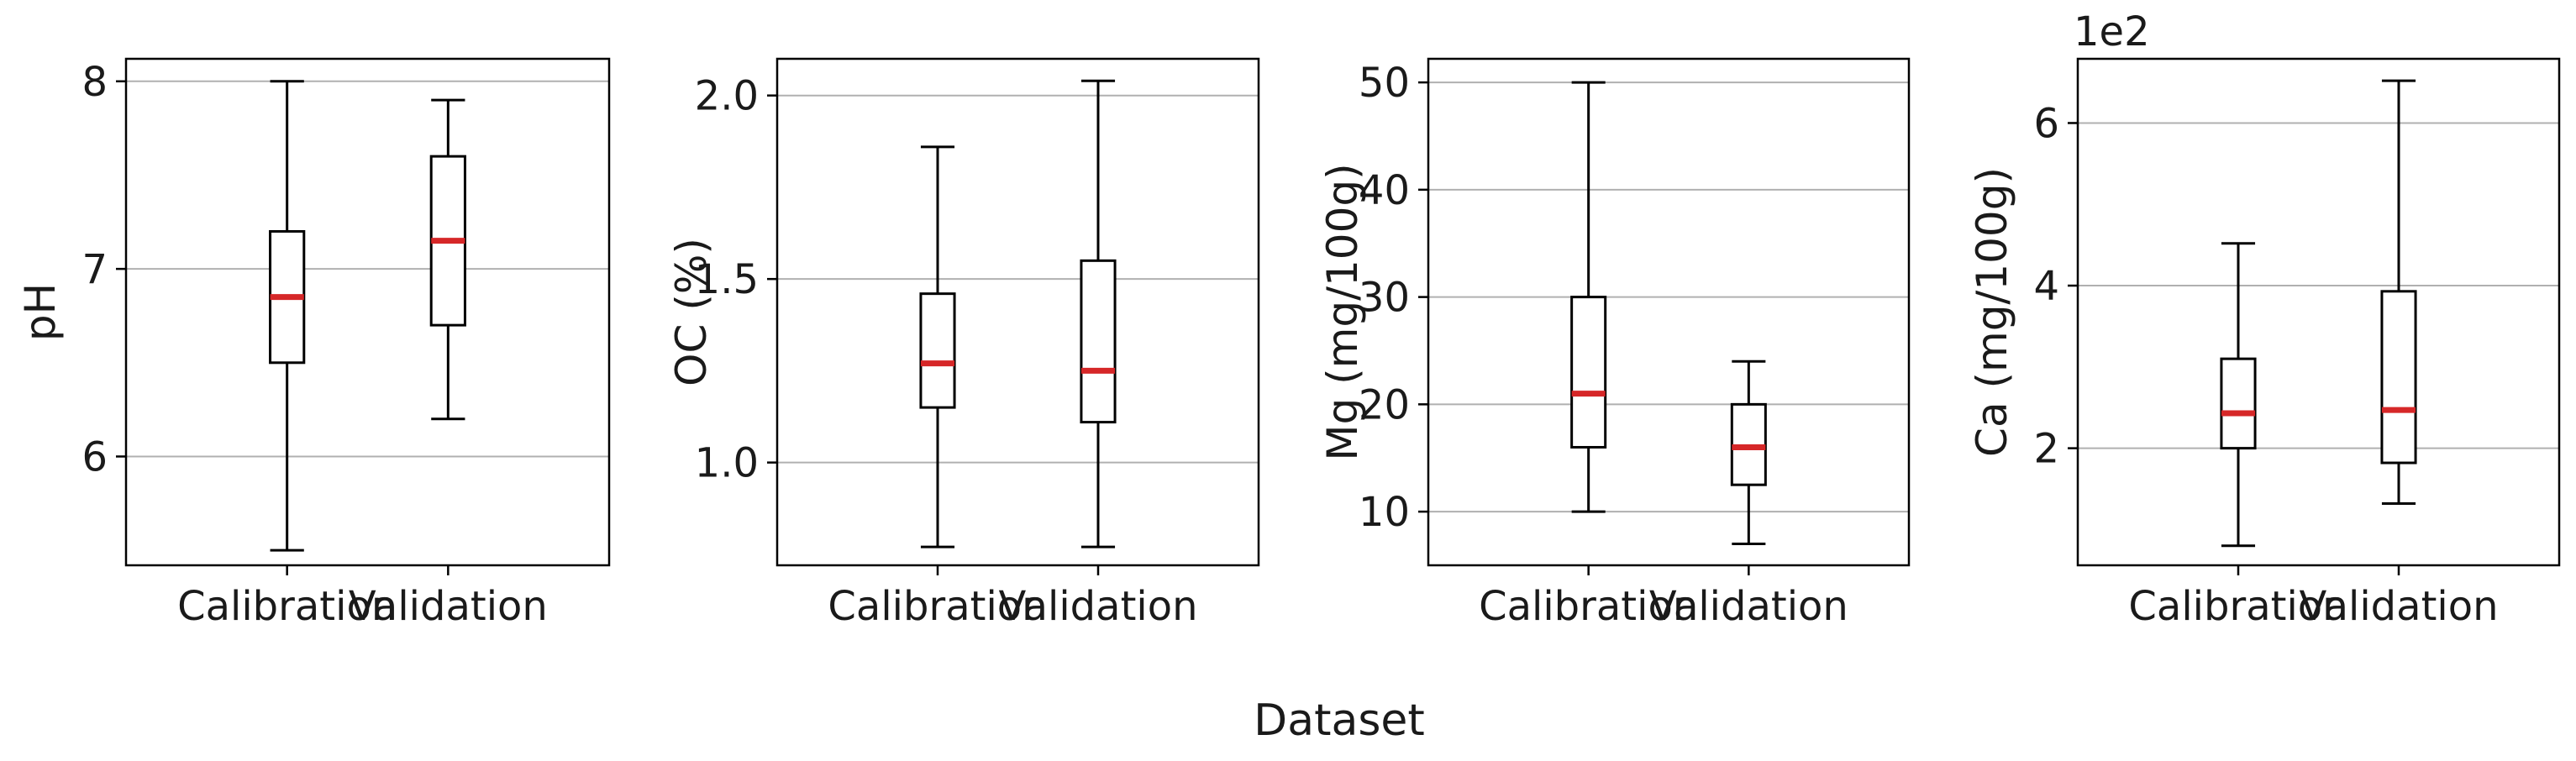 The image size is (2576, 761). I want to click on y-axis-label: Ca (mg/100g), so click(1992, 312).